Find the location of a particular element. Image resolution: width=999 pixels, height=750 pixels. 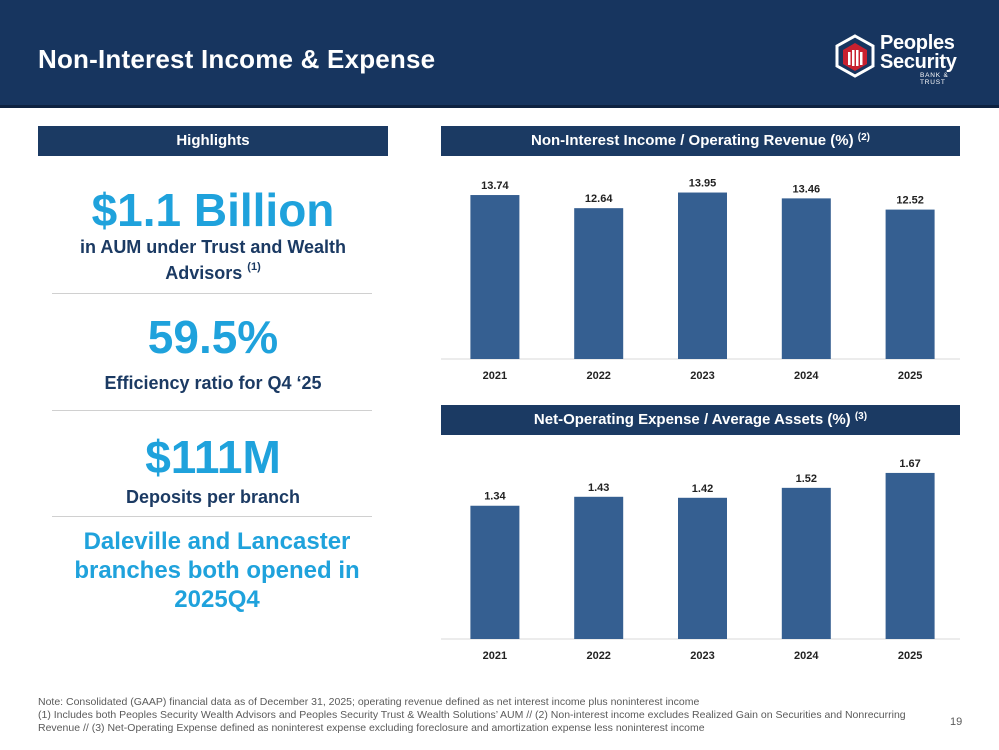

data-label-2021: 1.34 is located at coordinates (495, 497).